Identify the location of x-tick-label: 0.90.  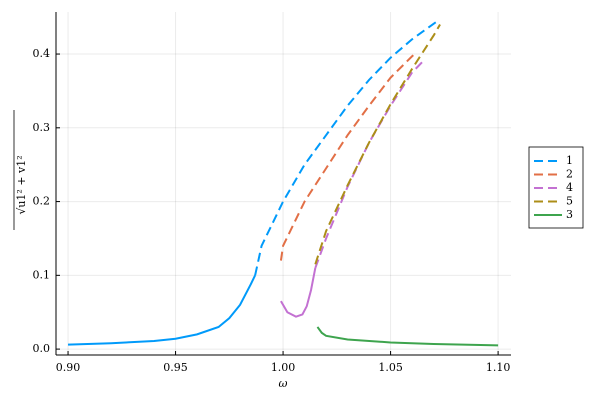
(68, 367).